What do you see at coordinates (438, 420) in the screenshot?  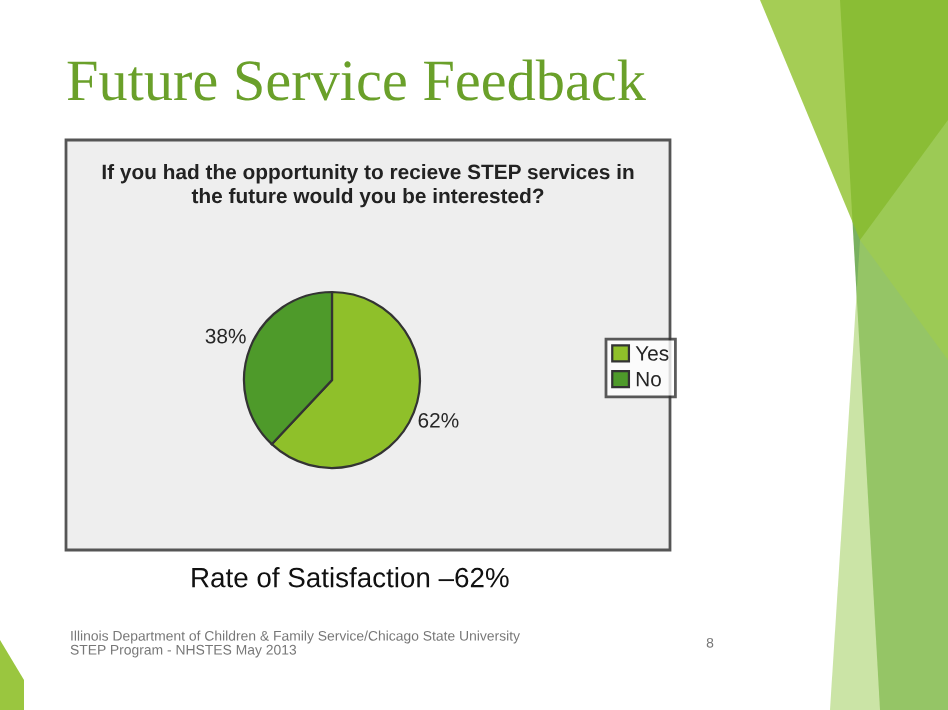 I see `data-label: 62%` at bounding box center [438, 420].